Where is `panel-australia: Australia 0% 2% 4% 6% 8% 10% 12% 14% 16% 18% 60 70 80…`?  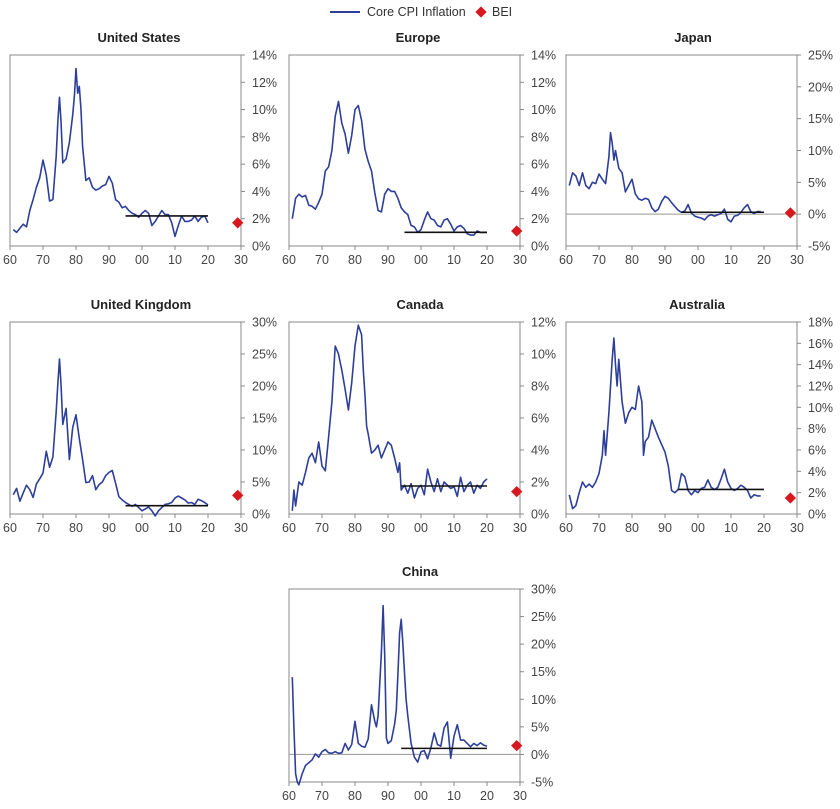
panel-australia: Australia 0% 2% 4% 6% 8% 10% 12% 14% 16% 18% 60 70 80… is located at coordinates (696, 416).